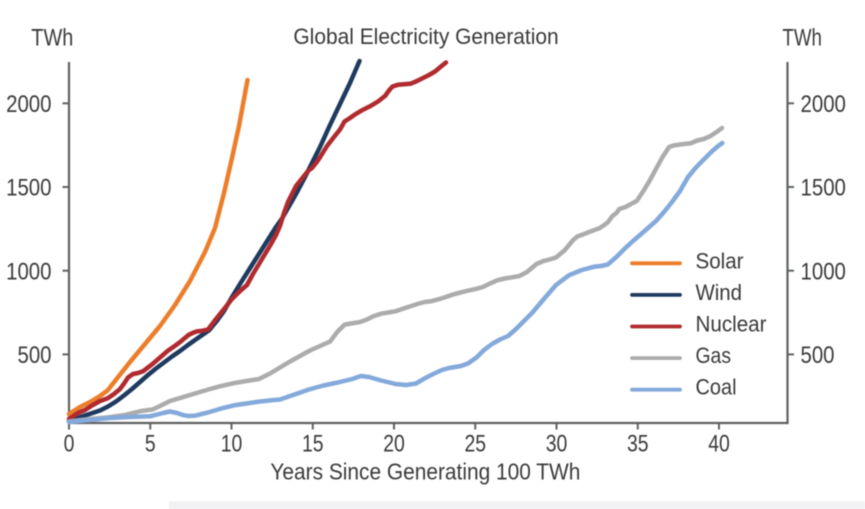  I want to click on svg-text: 15, so click(313, 444).